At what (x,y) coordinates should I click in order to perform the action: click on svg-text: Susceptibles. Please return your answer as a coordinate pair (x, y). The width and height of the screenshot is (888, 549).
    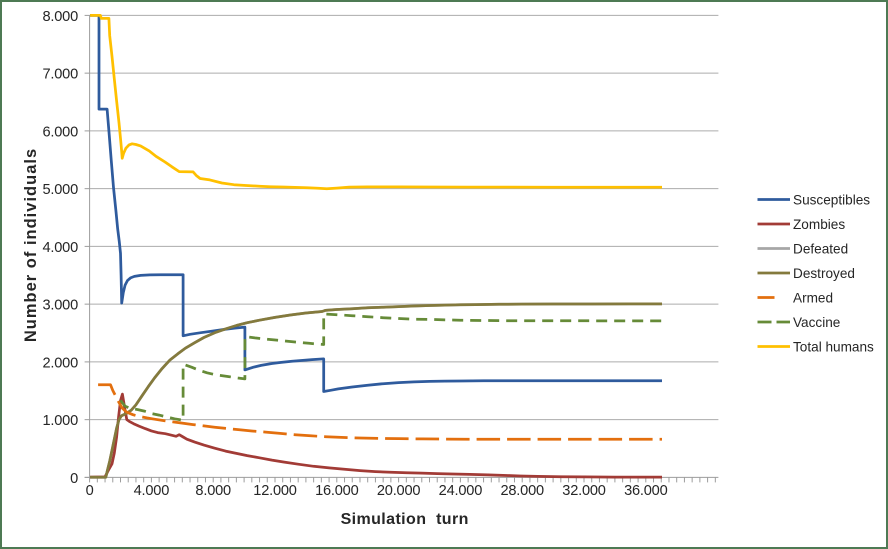
    Looking at the image, I should click on (831, 199).